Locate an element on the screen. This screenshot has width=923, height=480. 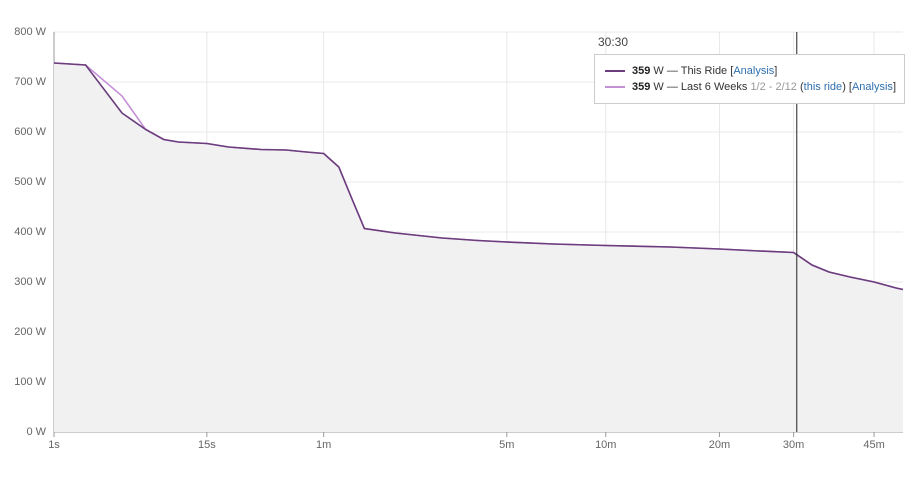
tooltip-title: 30:30 is located at coordinates (613, 42).